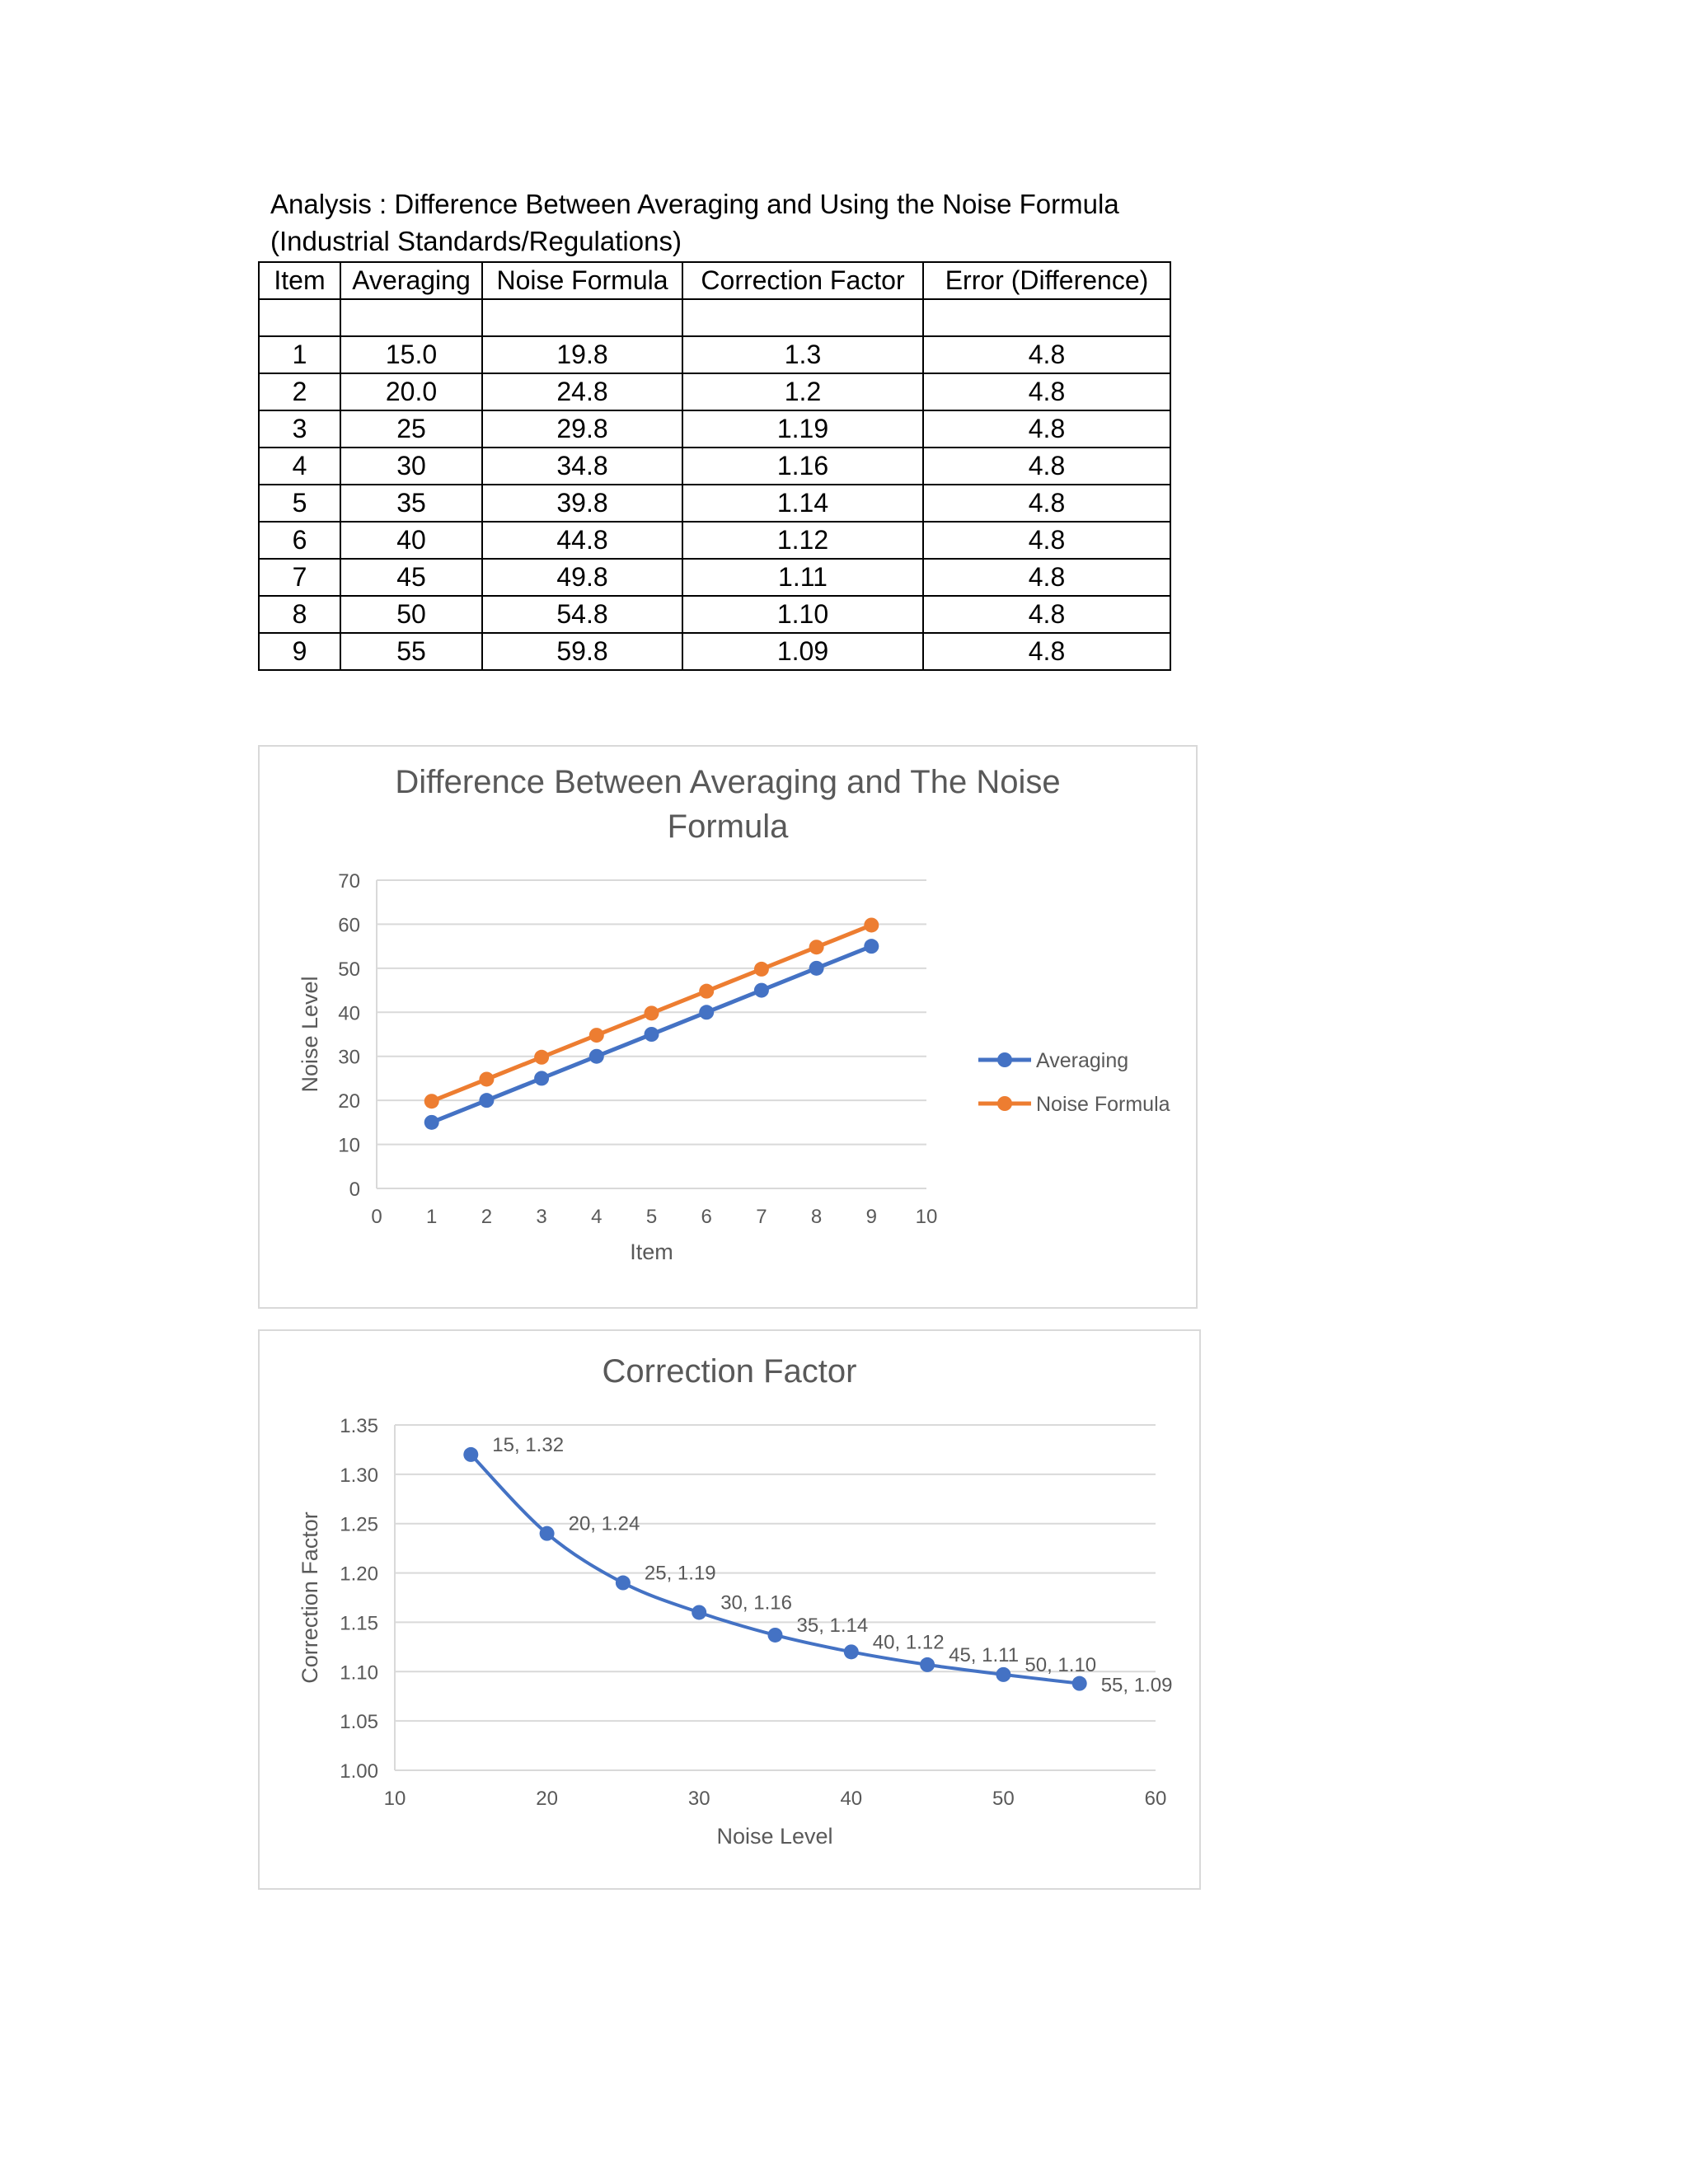 This screenshot has height=2184, width=1688. What do you see at coordinates (349, 1058) in the screenshot?
I see `y-tick-label: 30` at bounding box center [349, 1058].